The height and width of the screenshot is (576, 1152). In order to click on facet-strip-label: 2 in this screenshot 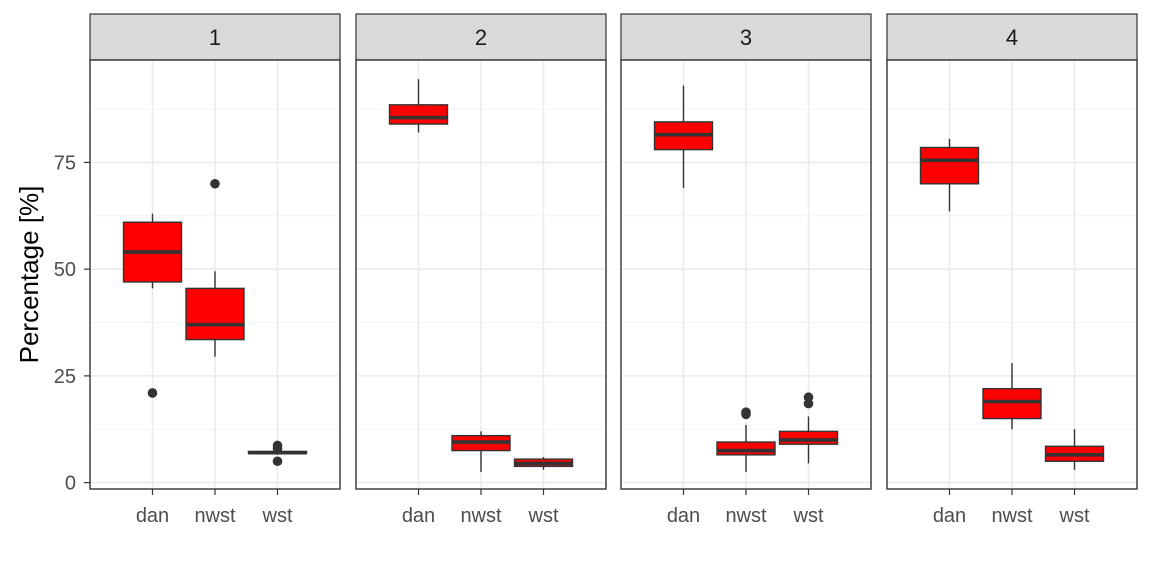, I will do `click(481, 37)`.